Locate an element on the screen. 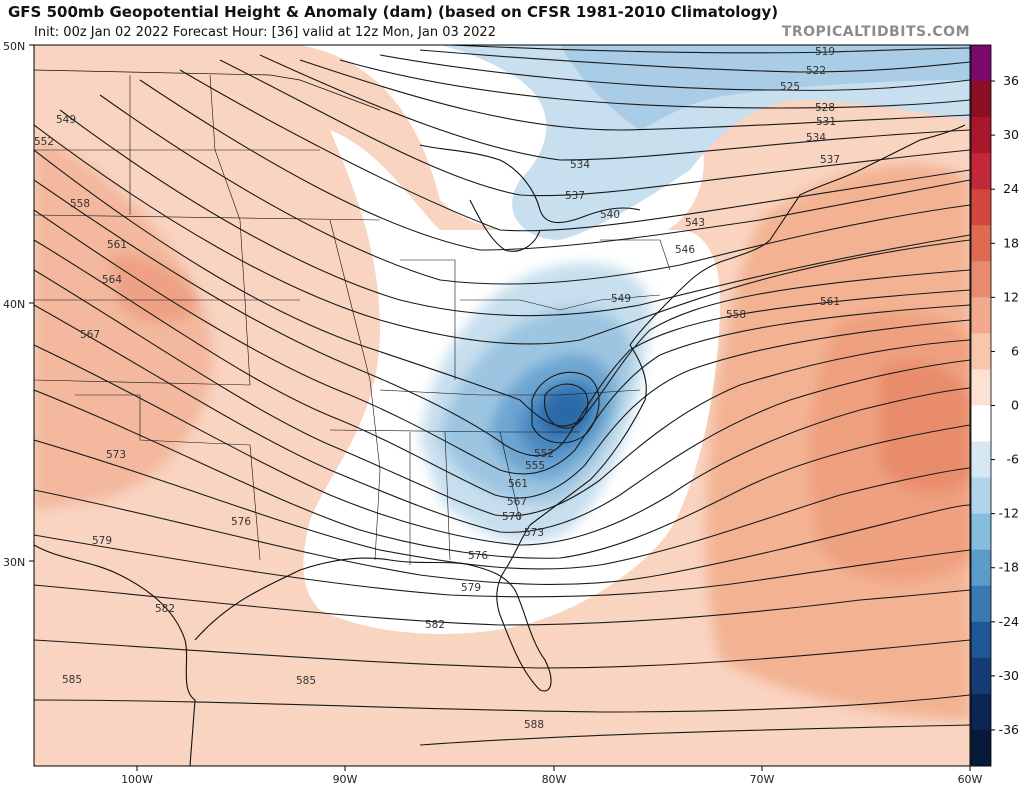 Image resolution: width=1024 pixels, height=786 pixels. contour-label: 519 is located at coordinates (825, 52).